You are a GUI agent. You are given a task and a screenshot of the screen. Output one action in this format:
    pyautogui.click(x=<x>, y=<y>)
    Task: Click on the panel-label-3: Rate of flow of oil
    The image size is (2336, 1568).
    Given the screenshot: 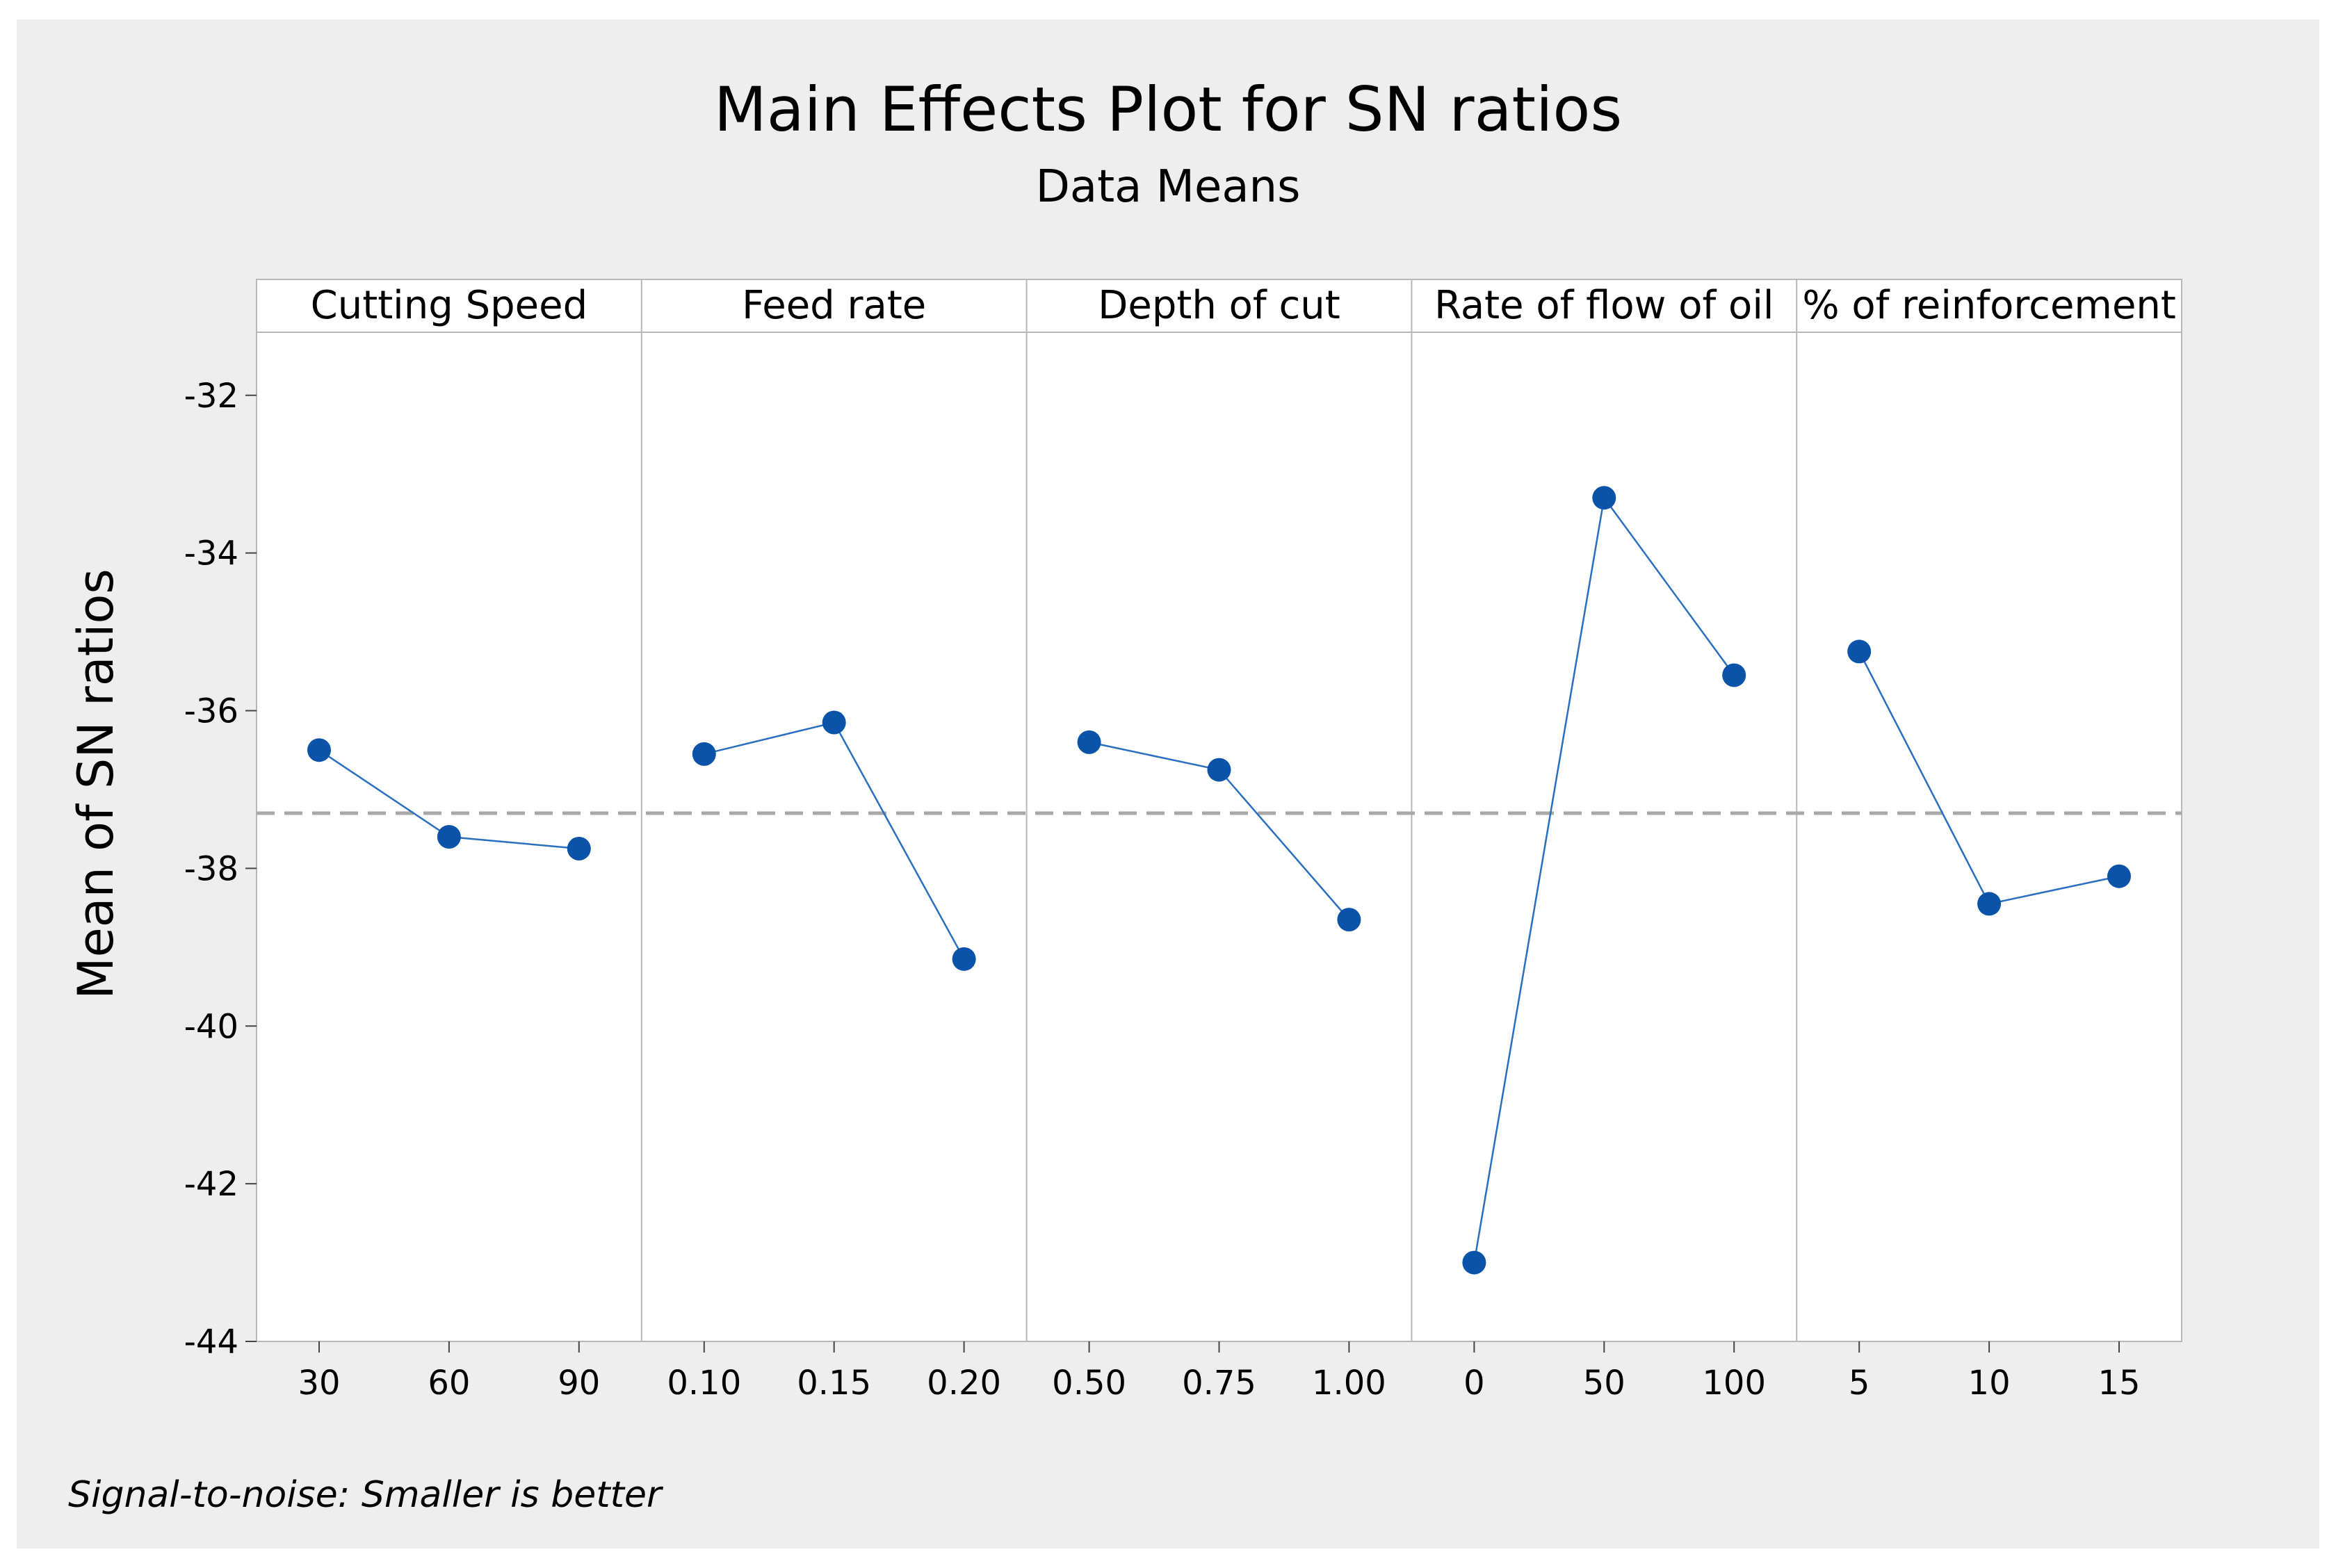 What is the action you would take?
    pyautogui.click(x=1604, y=305)
    